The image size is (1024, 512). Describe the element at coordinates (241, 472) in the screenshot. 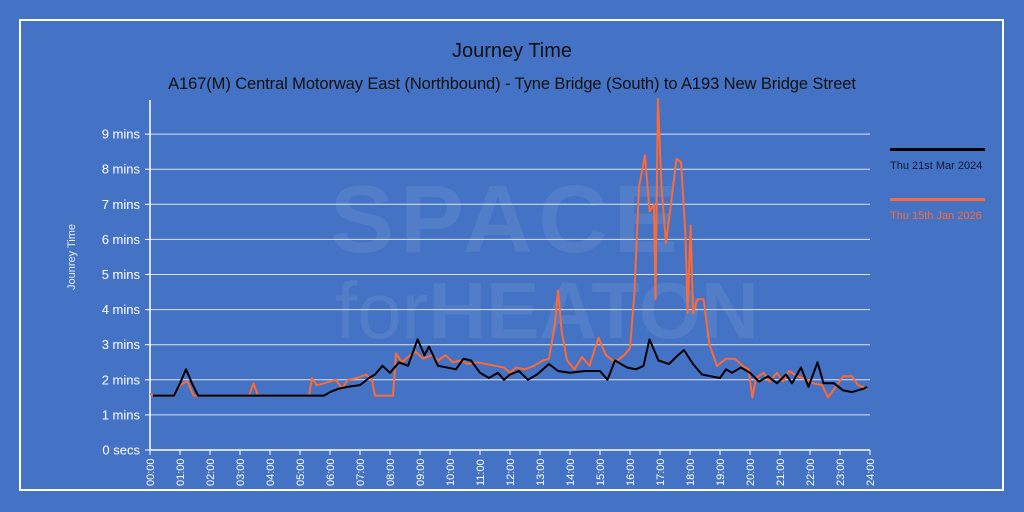

I see `x-tick-label: 03:00` at that location.